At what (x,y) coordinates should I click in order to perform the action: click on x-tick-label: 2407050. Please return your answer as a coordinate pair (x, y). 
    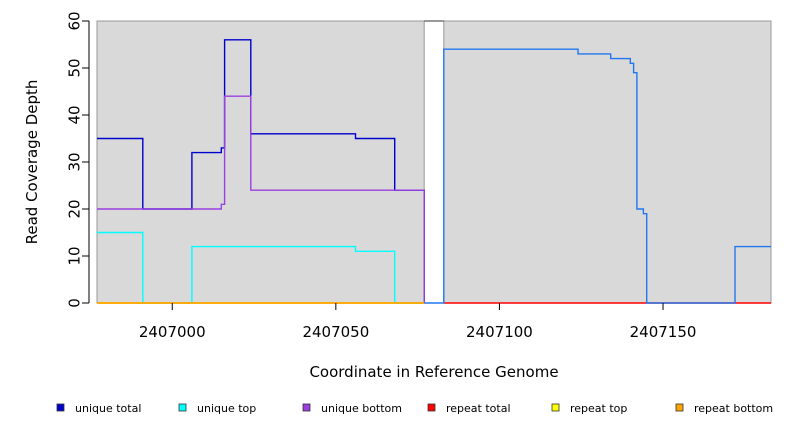
    Looking at the image, I should click on (335, 332).